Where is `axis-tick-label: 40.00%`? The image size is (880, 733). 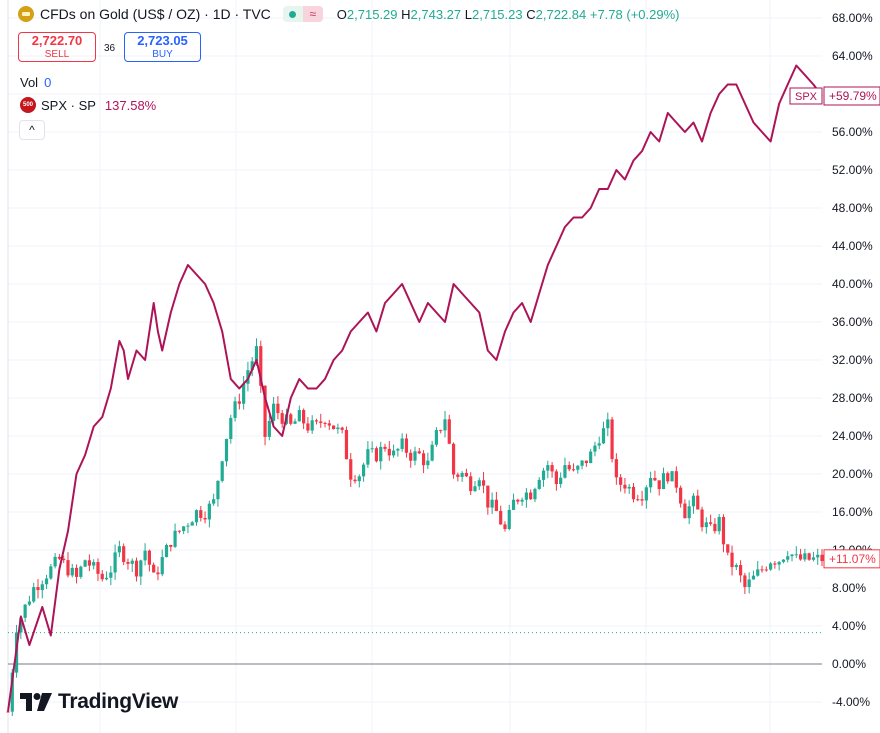 axis-tick-label: 40.00% is located at coordinates (852, 284).